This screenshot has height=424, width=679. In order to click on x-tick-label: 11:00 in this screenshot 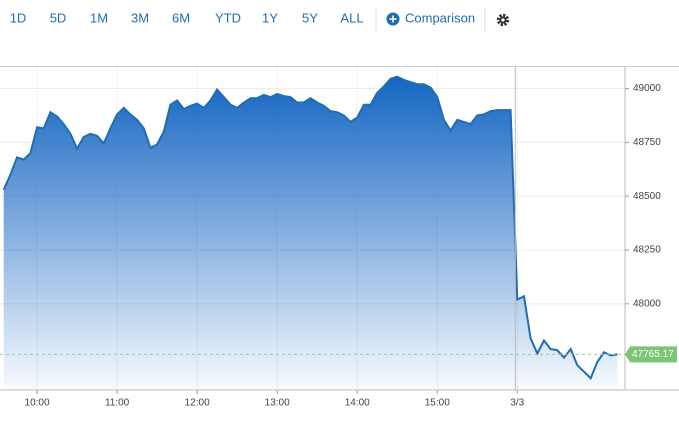, I will do `click(117, 403)`.